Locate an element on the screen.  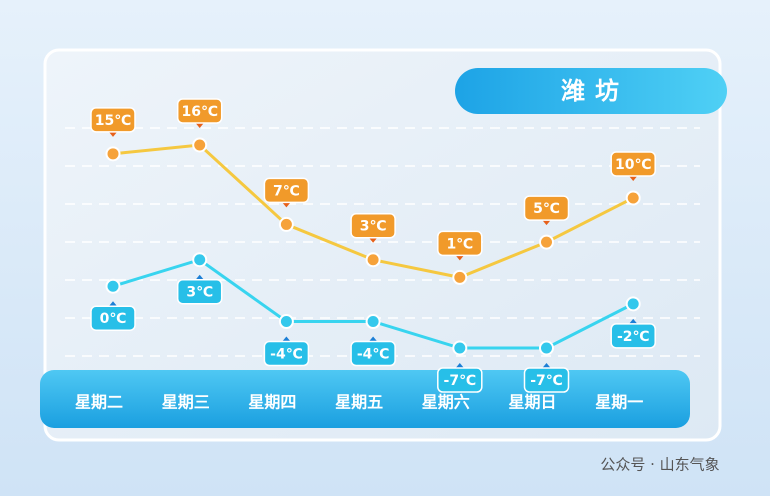
x-tick-label: 星期一 is located at coordinates (619, 402).